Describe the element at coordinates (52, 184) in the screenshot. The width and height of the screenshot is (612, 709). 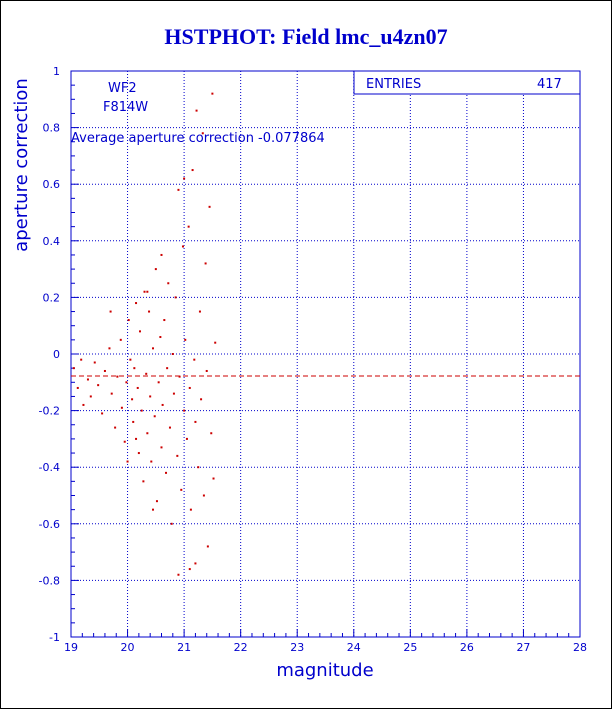
I see `y-tick-label: 0.6` at that location.